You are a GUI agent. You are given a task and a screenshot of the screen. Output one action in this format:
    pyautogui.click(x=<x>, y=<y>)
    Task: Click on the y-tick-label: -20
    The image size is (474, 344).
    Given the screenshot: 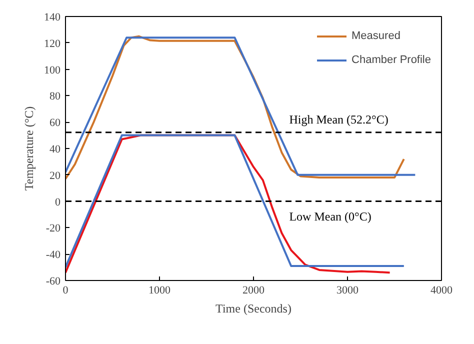 What is the action you would take?
    pyautogui.click(x=53, y=228)
    